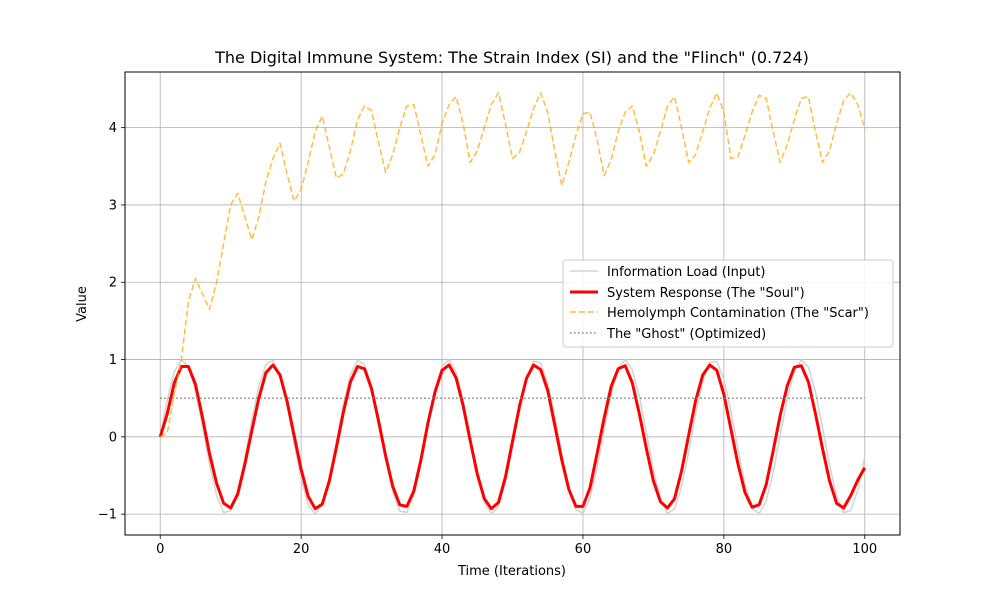 Image resolution: width=1000 pixels, height=600 pixels. What do you see at coordinates (82, 304) in the screenshot?
I see `y-axis-label: Value` at bounding box center [82, 304].